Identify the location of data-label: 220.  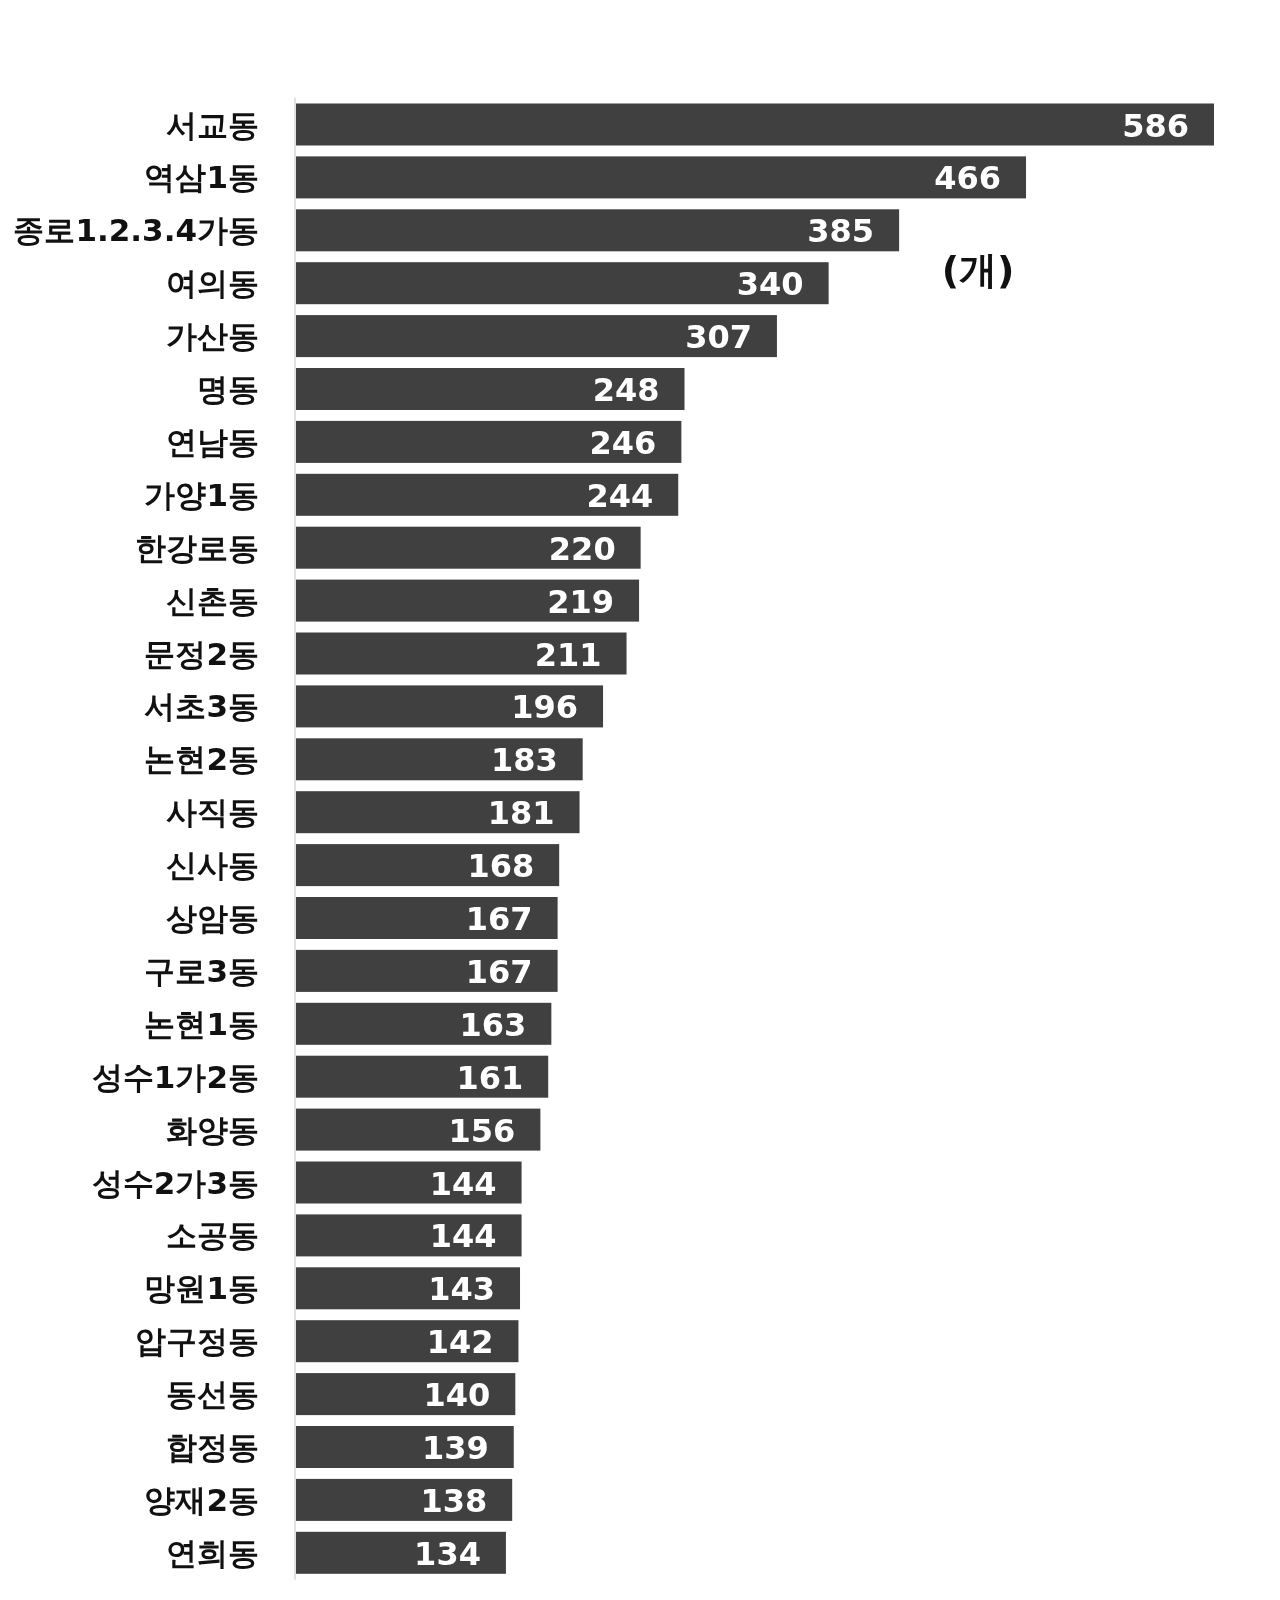
(582, 548).